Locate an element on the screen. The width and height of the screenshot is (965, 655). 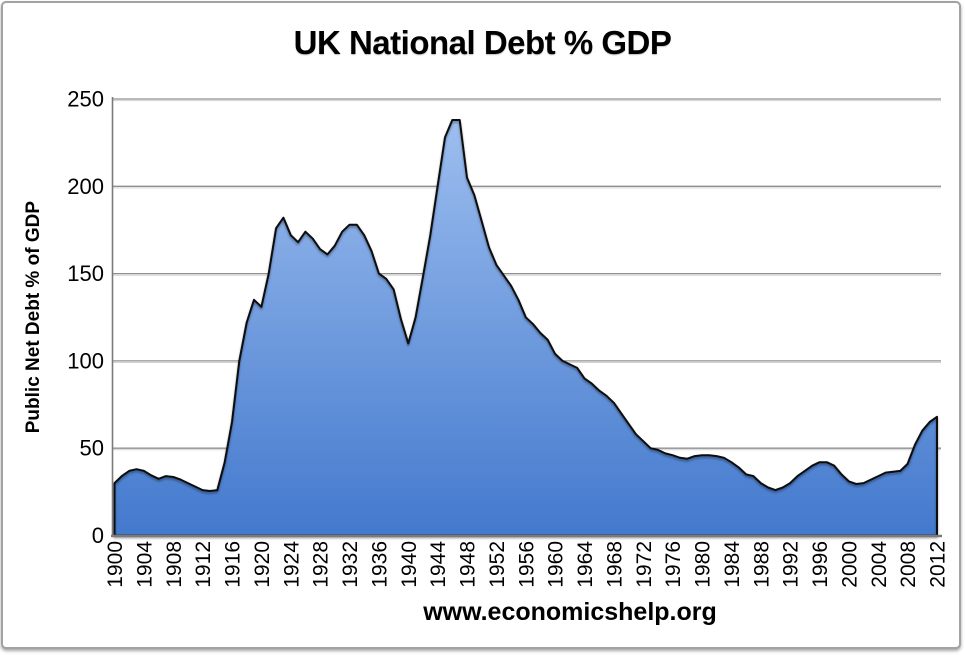
y-tick-label: 100 is located at coordinates (85, 360).